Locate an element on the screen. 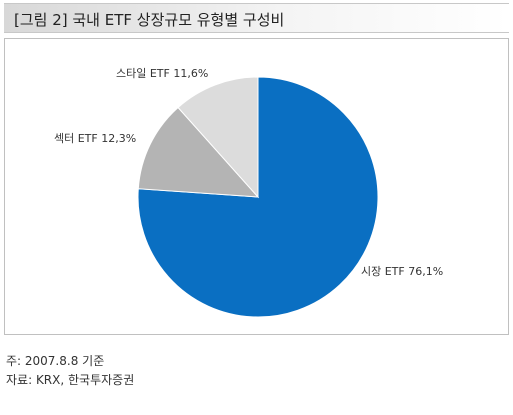  slice-label-1: 시장 ETF 76,1% is located at coordinates (402, 271).